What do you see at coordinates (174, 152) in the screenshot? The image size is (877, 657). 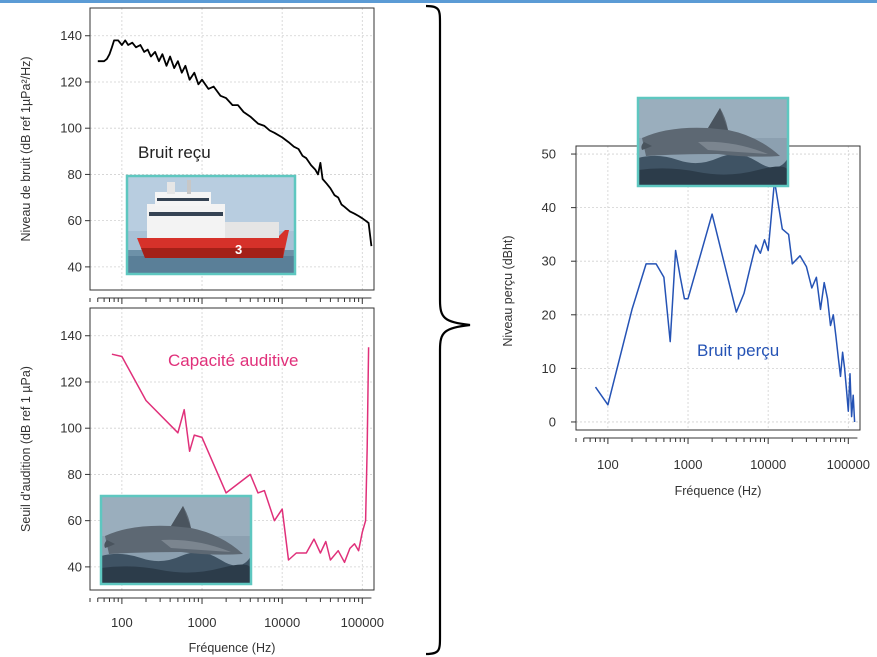 I see `noise-annotation: Bruit reçu` at bounding box center [174, 152].